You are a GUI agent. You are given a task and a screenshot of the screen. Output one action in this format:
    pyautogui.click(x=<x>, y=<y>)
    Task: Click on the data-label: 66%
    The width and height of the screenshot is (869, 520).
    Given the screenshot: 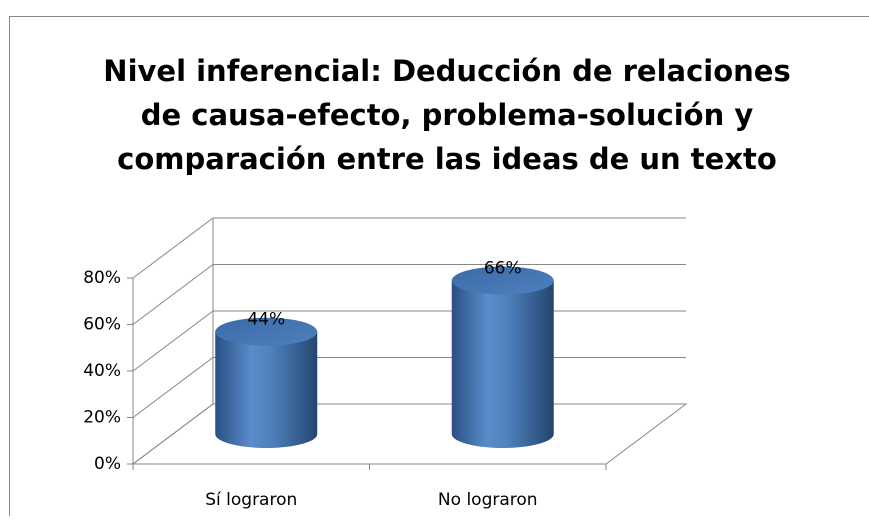 What is the action you would take?
    pyautogui.click(x=503, y=269)
    